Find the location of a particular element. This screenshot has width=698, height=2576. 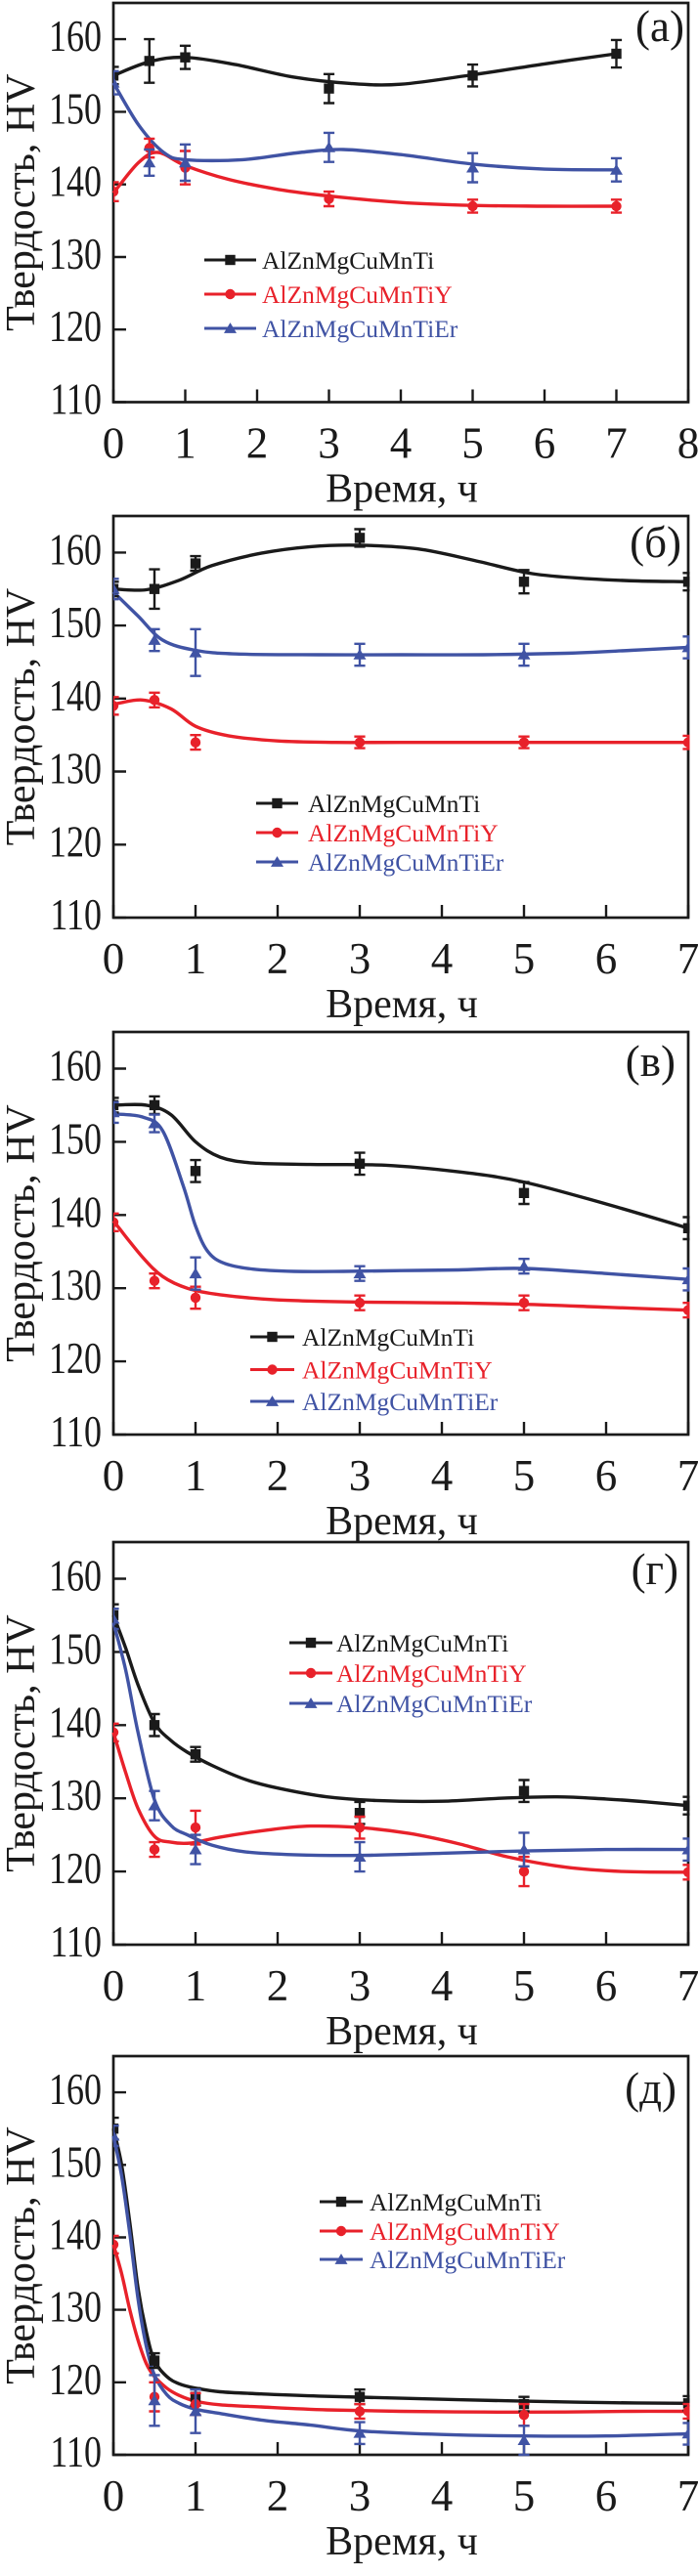

svg-text: (д) is located at coordinates (650, 2088).